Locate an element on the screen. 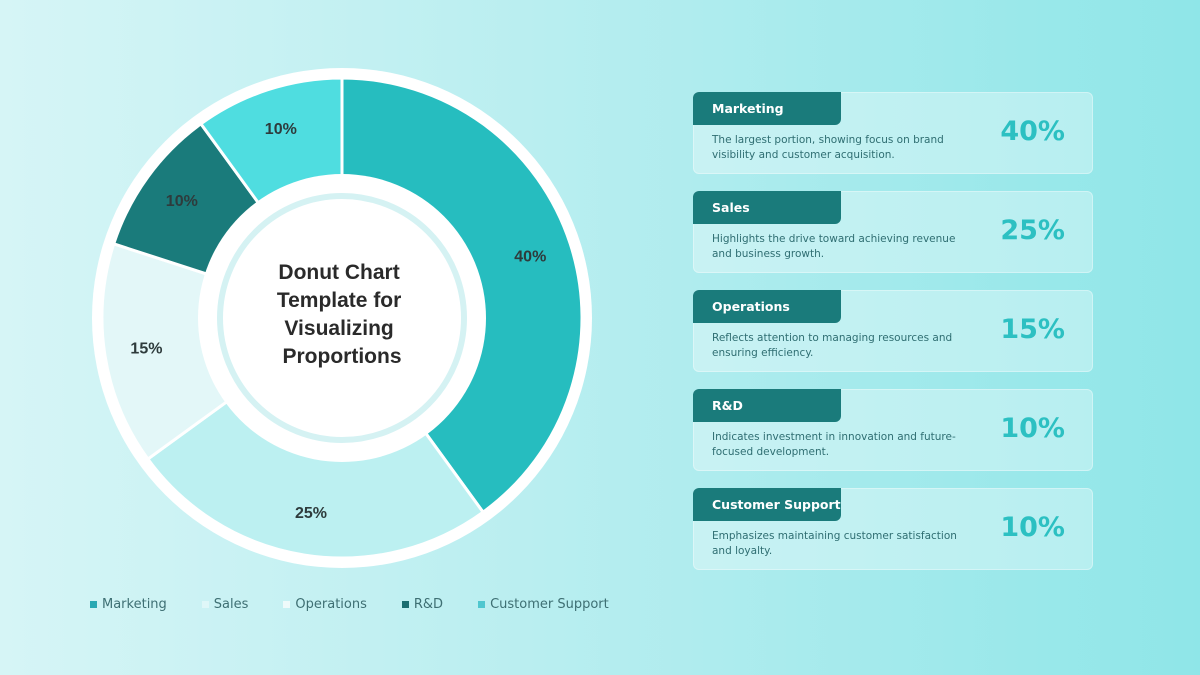 The image size is (1200, 675). legend-item-marketing: Marketing is located at coordinates (128, 604).